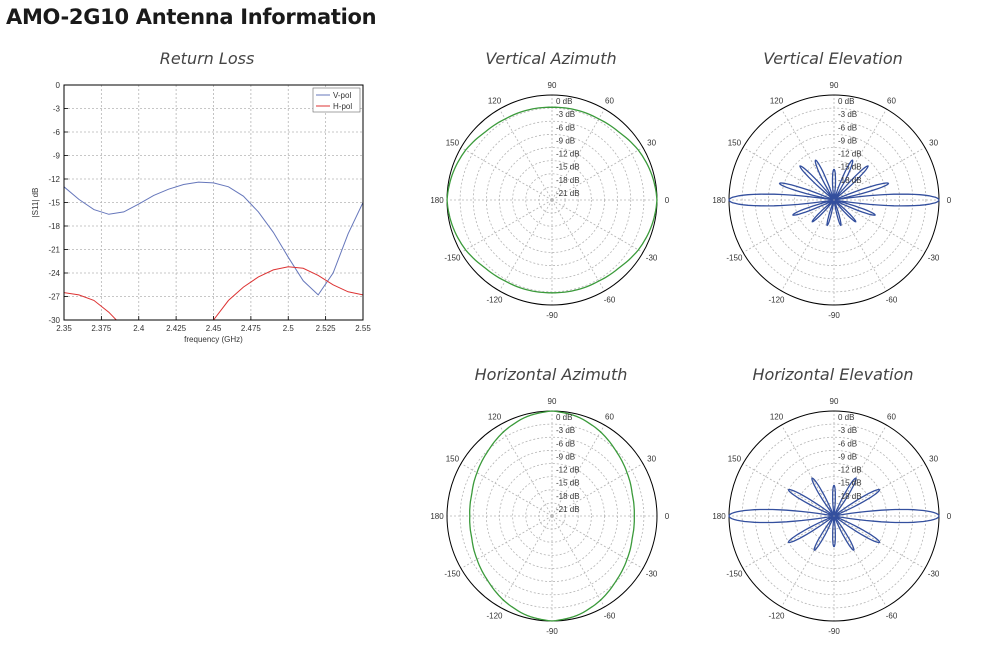  Describe the element at coordinates (777, 416) in the screenshot. I see `horizontal-elevation-angle-label: 120` at that location.